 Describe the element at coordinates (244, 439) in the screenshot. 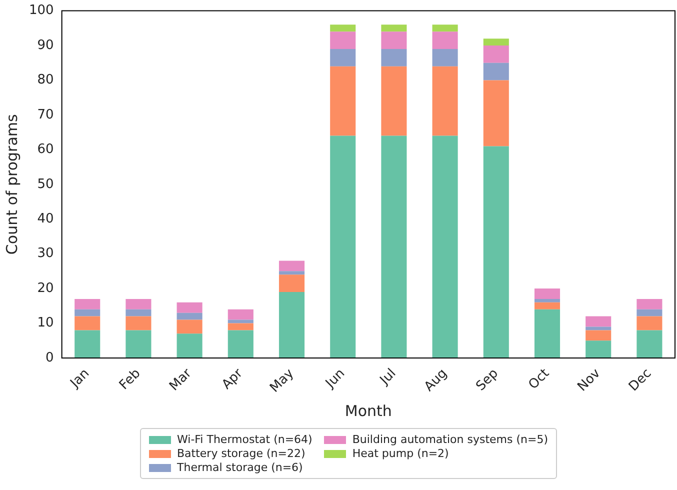

I see `legend-label: Wi-Fi Thermostat (n=64)` at that location.